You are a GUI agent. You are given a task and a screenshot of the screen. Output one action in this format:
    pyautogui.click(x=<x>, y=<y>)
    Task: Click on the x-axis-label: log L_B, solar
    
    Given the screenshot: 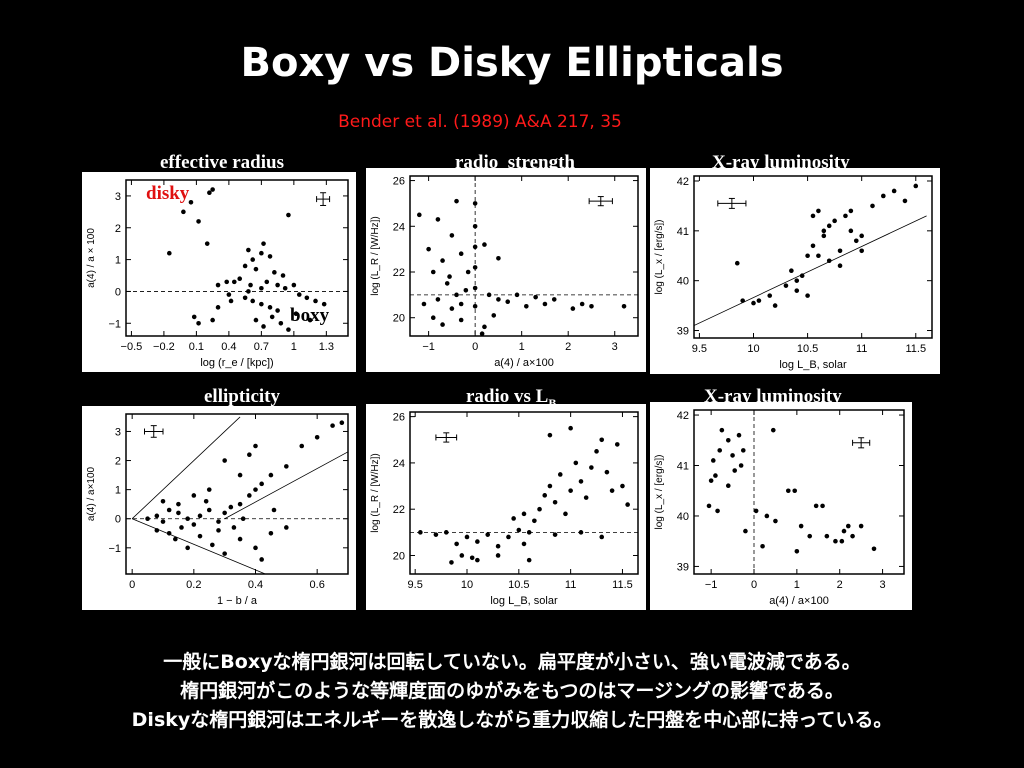 What is the action you would take?
    pyautogui.click(x=524, y=601)
    